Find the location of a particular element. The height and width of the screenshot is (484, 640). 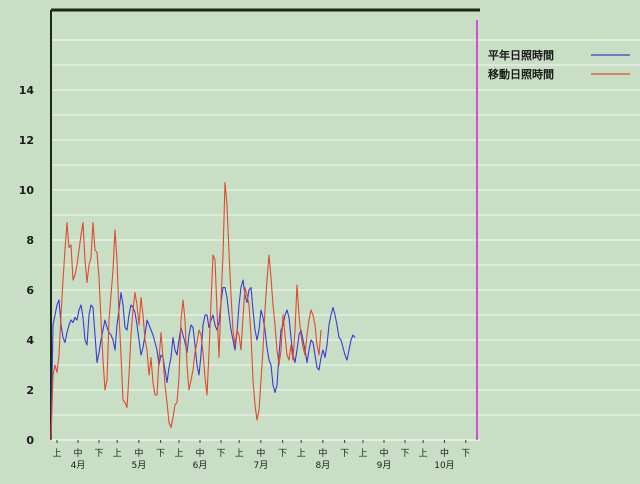

y-tick-label: 2 is located at coordinates (30, 390).